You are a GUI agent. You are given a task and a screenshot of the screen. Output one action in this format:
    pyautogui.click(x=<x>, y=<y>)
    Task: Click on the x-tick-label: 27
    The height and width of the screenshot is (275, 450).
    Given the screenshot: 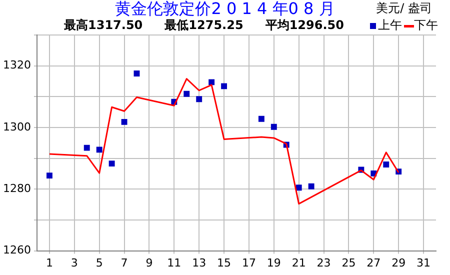 What is the action you would take?
    pyautogui.click(x=373, y=263)
    